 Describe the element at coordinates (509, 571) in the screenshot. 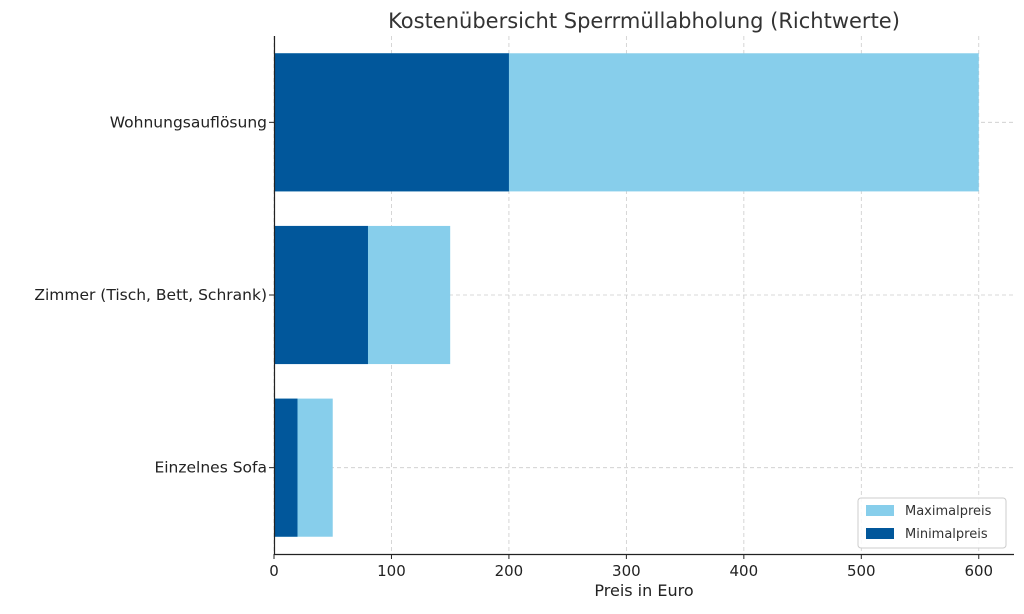

I see `x-tick-label: 200` at that location.